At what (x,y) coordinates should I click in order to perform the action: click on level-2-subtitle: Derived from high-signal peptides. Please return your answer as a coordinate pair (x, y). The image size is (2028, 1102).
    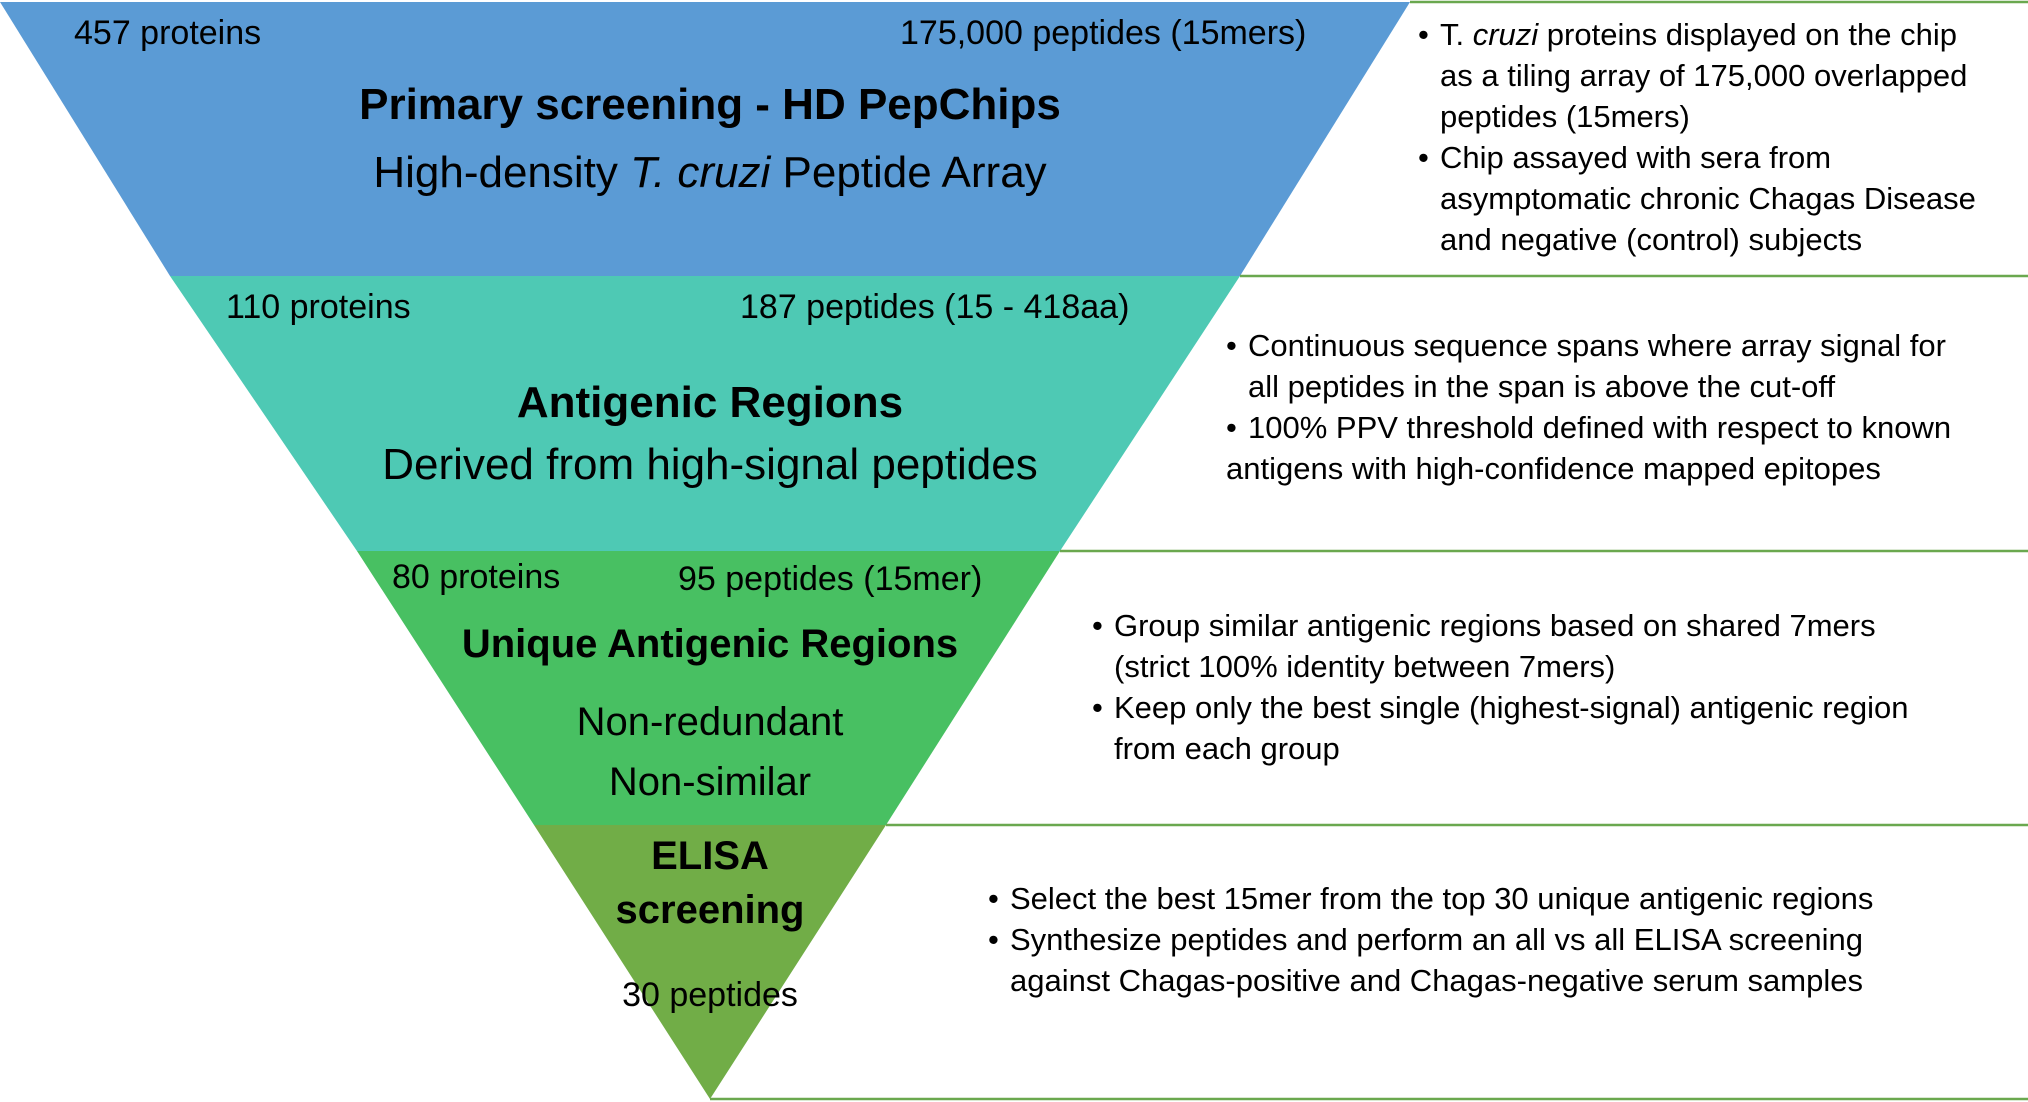
    Looking at the image, I should click on (710, 464).